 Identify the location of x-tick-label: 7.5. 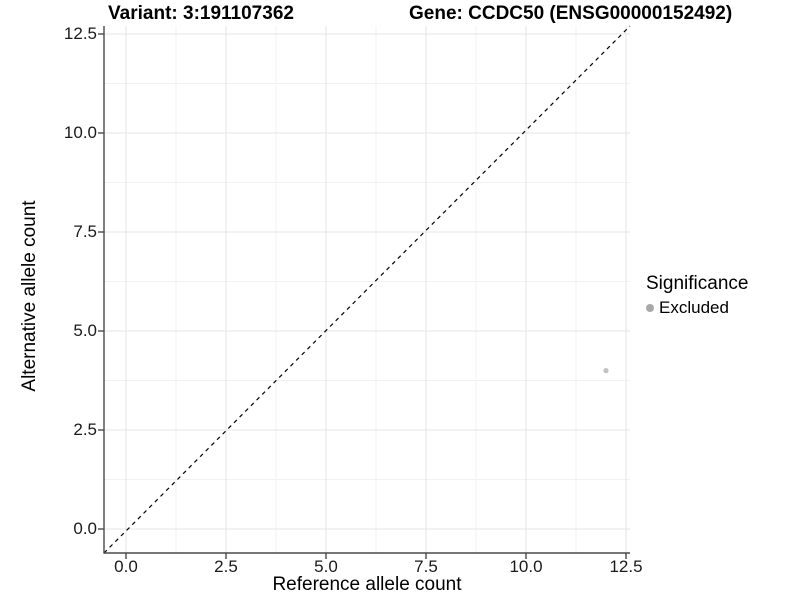
(426, 566).